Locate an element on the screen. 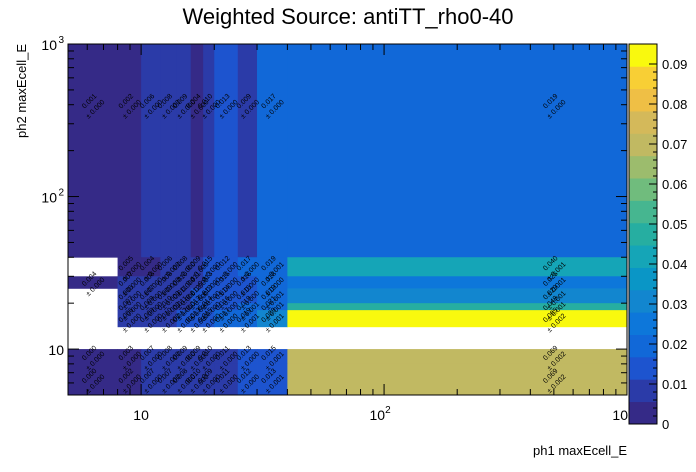 The height and width of the screenshot is (472, 696). color-scale-frame is located at coordinates (643, 234).